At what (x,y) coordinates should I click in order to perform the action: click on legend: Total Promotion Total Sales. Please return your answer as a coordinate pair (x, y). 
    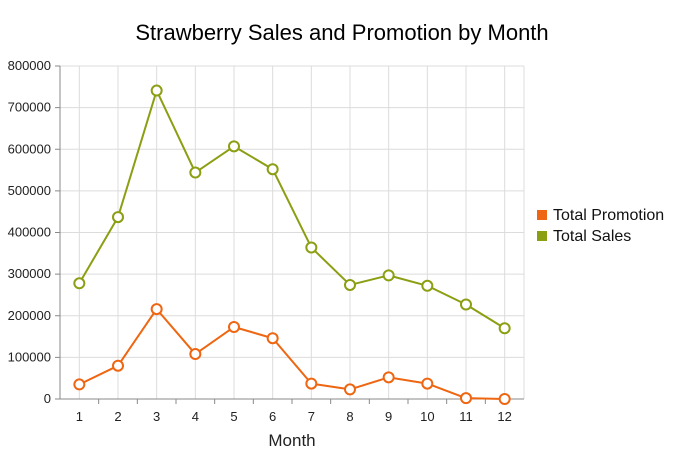
    Looking at the image, I should click on (600, 226).